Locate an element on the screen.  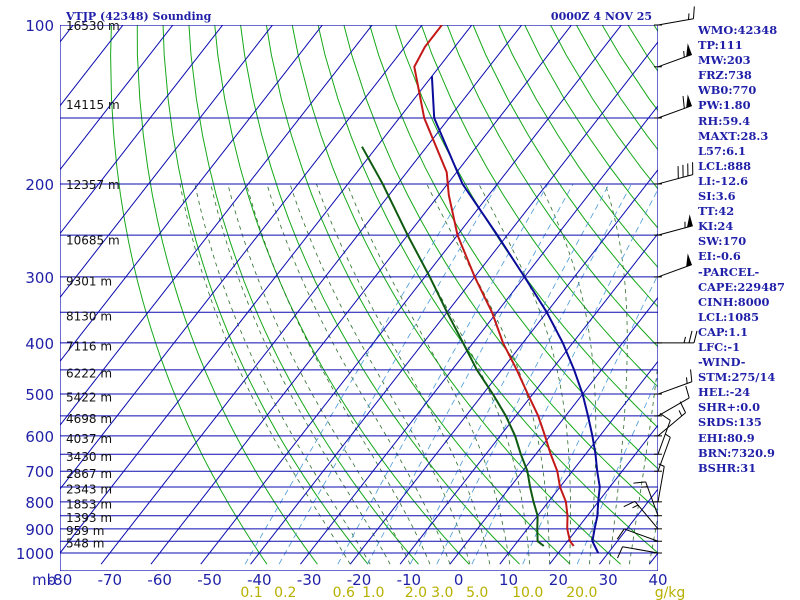
mixing-ratio-tick-label: 0.2 is located at coordinates (285, 592).